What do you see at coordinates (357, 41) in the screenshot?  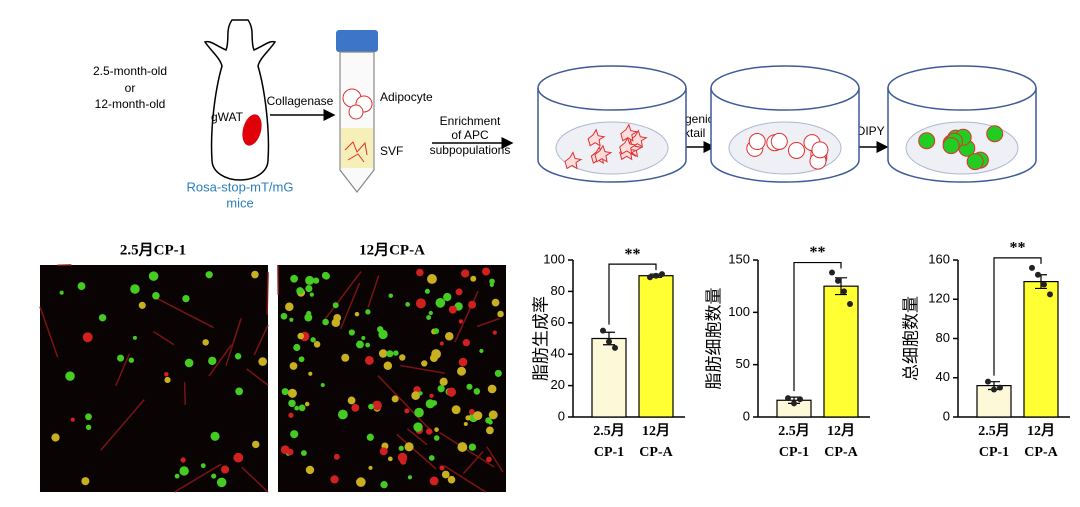 I see `tube-cap` at bounding box center [357, 41].